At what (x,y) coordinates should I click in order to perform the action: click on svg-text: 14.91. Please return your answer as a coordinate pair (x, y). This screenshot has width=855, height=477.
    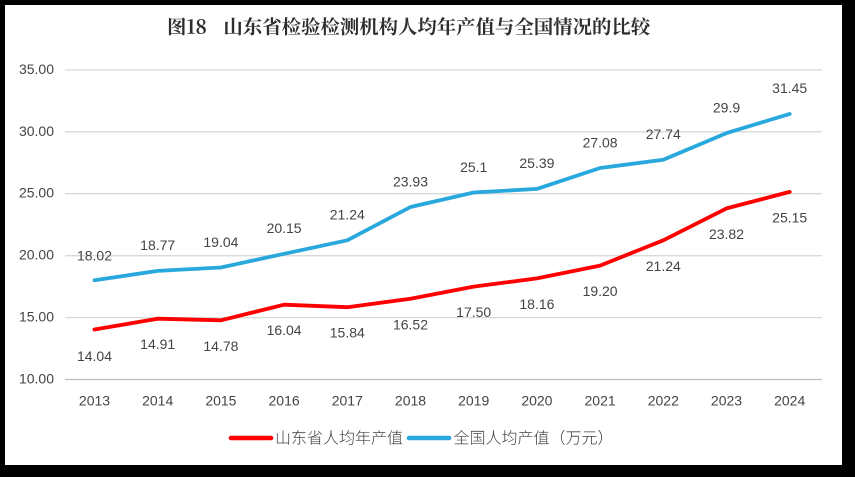
    Looking at the image, I should click on (157, 344).